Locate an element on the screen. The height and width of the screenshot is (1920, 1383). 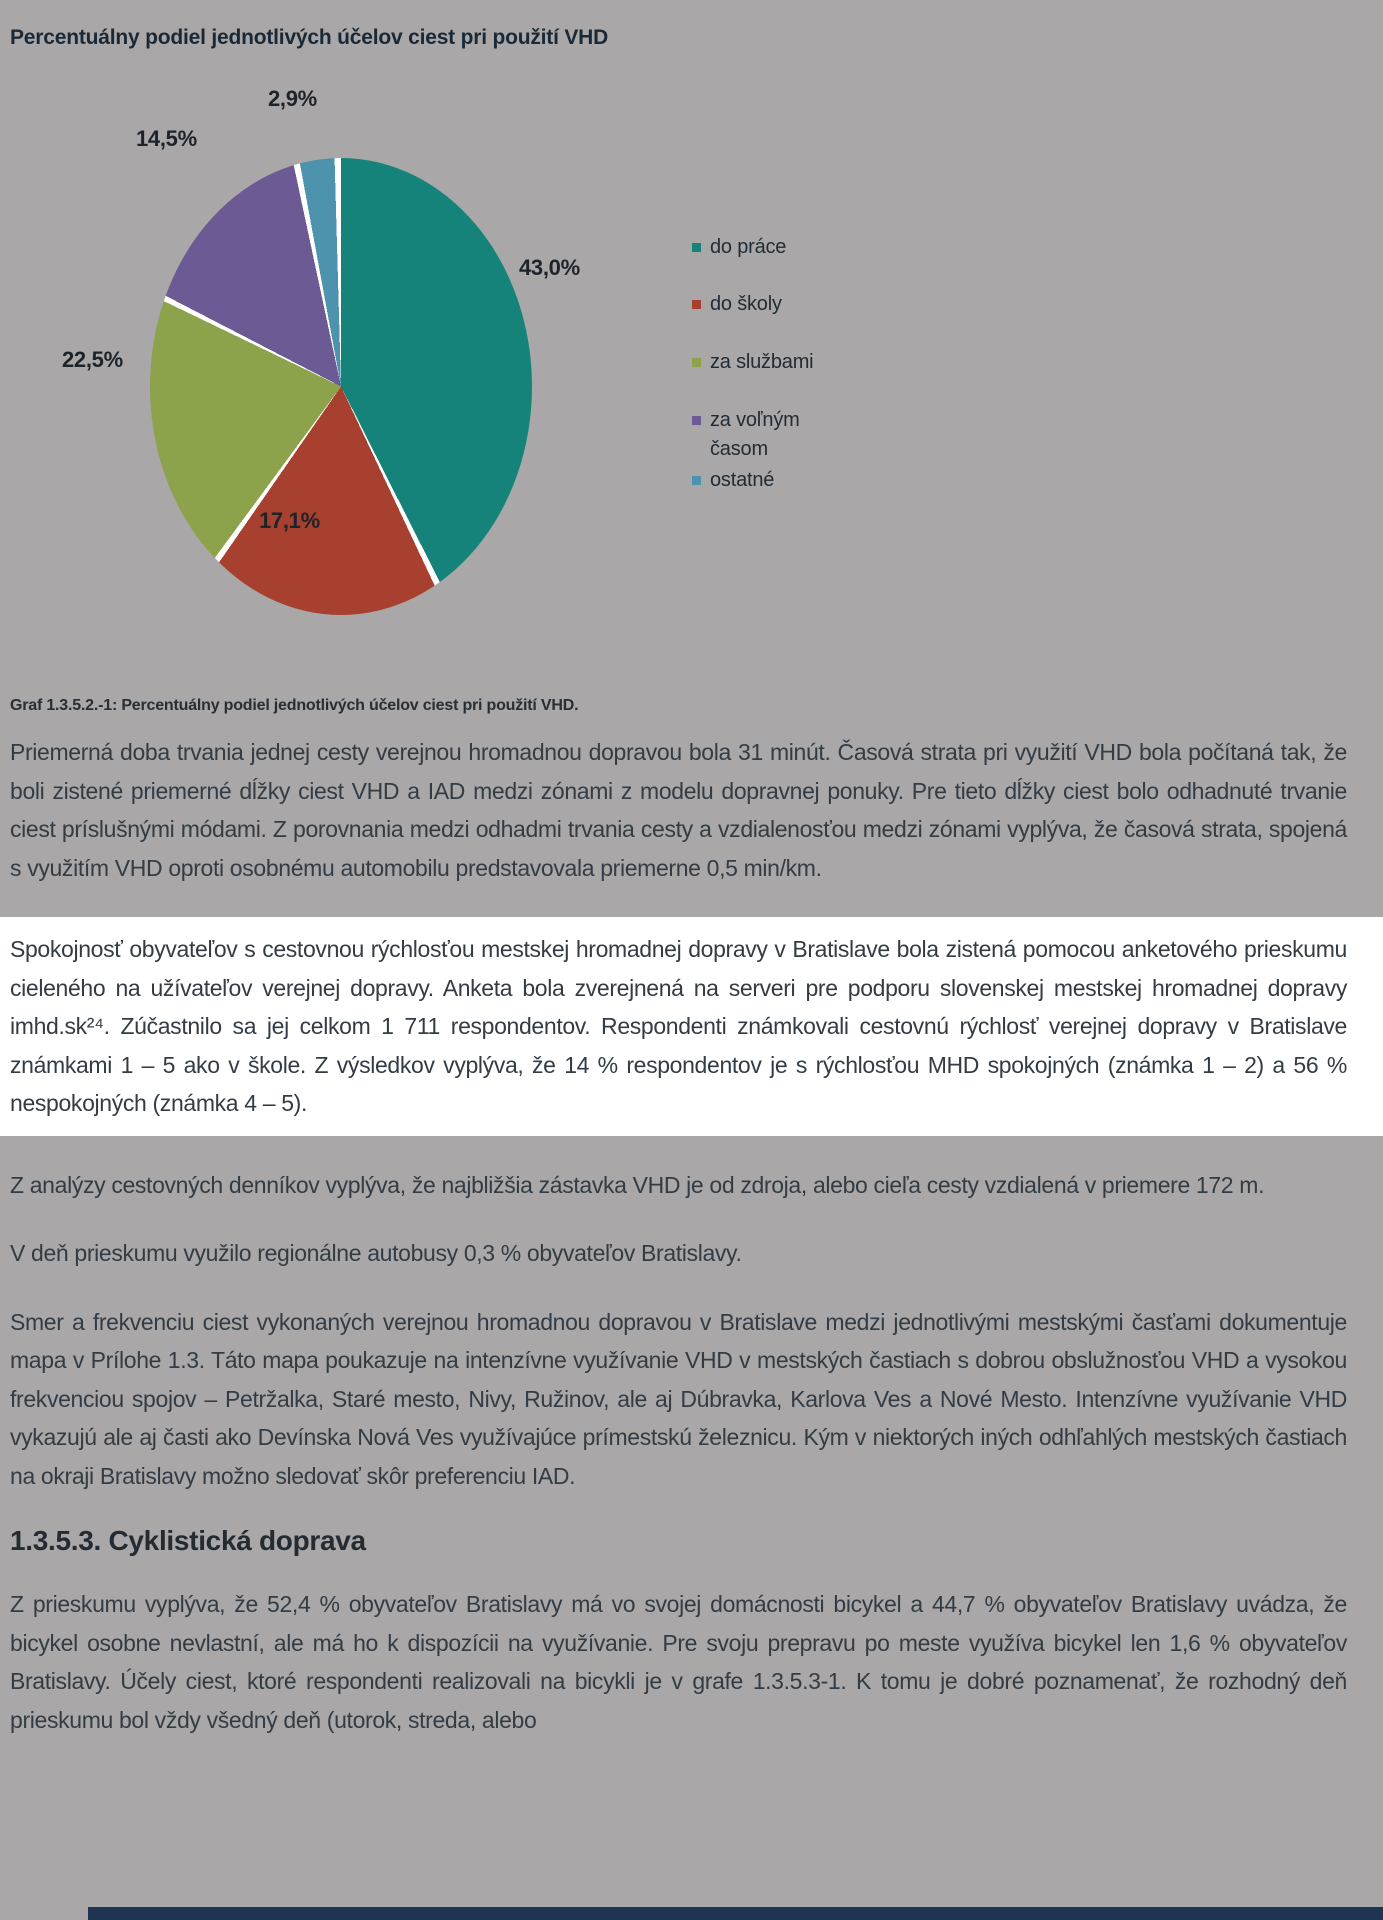
legend-item-do-skoly: do školy is located at coordinates (772, 304).